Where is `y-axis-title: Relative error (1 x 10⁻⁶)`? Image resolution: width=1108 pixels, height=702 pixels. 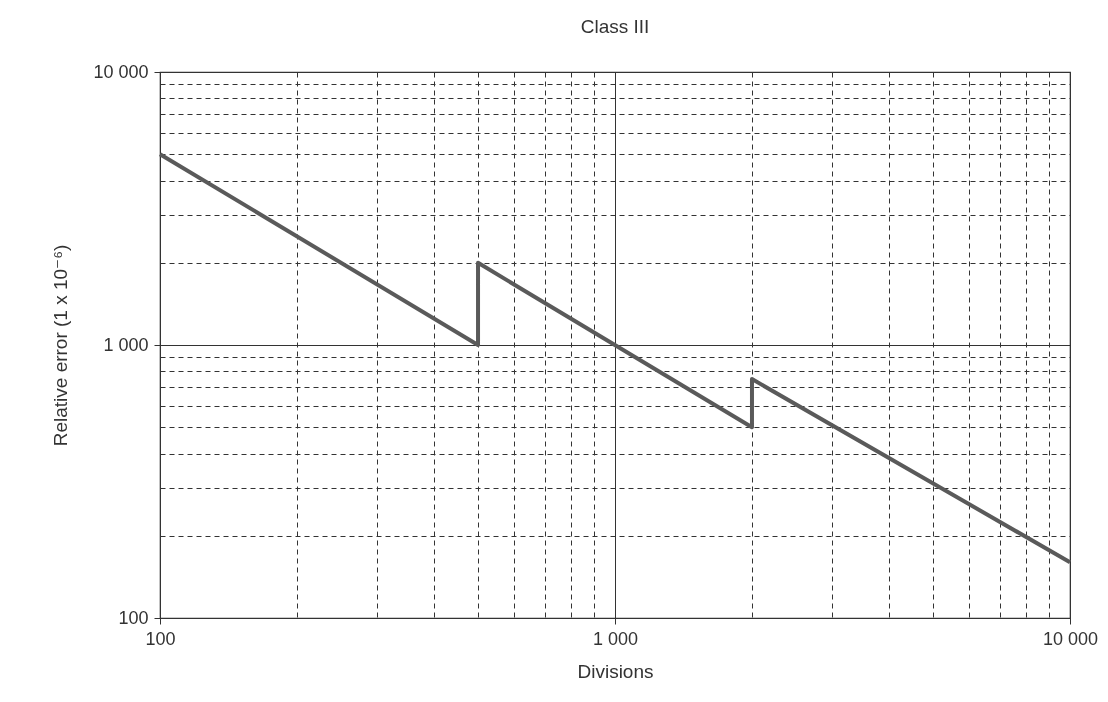 y-axis-title: Relative error (1 x 10⁻⁶) is located at coordinates (61, 345).